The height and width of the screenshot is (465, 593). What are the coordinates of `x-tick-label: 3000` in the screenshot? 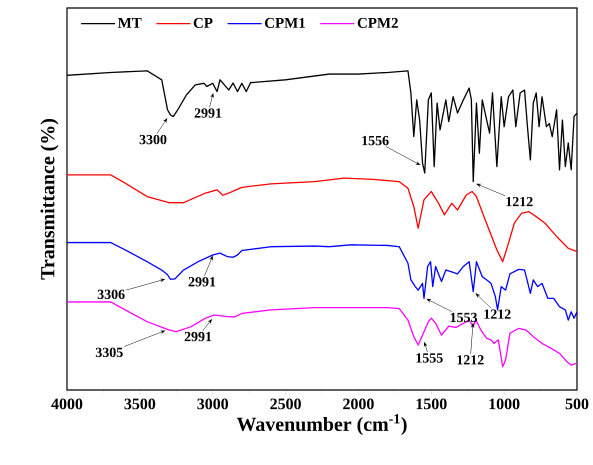 It's located at (212, 404).